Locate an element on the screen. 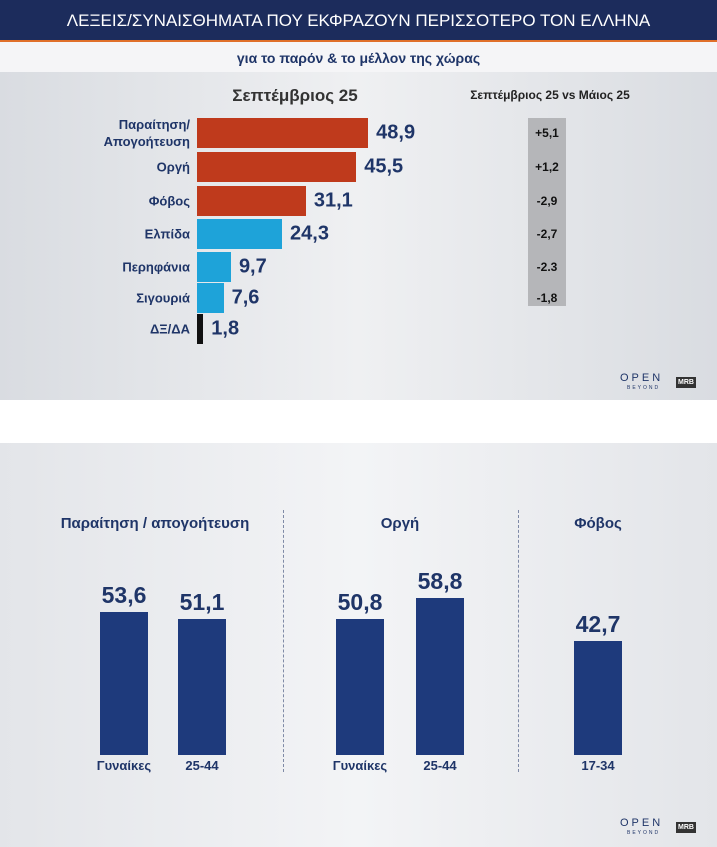 The image size is (717, 847). category-label: Παραίτηση/ Απογοήτευση is located at coordinates (146, 133).